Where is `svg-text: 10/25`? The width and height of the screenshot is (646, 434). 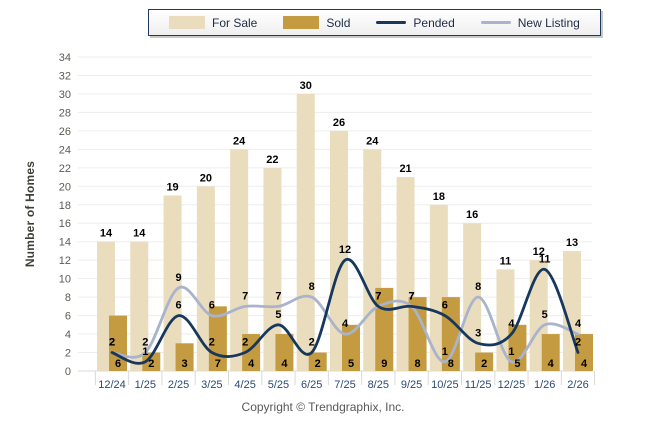
svg-text: 10/25 is located at coordinates (445, 385).